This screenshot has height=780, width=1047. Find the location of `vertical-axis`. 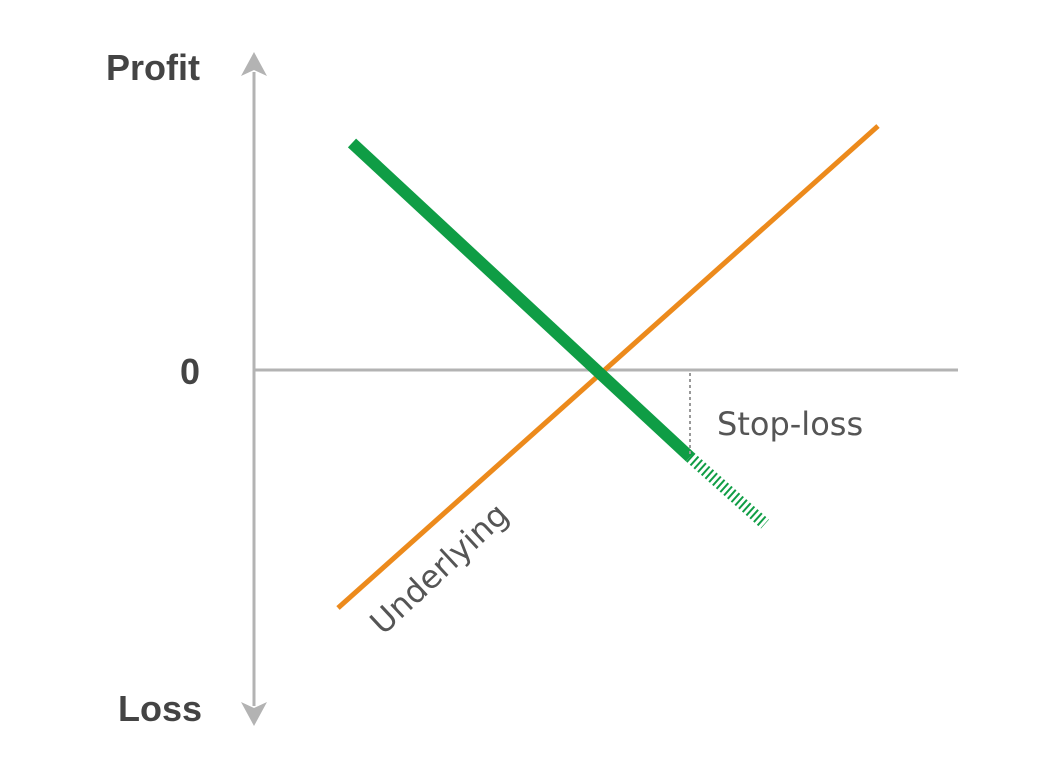

vertical-axis is located at coordinates (254, 389).